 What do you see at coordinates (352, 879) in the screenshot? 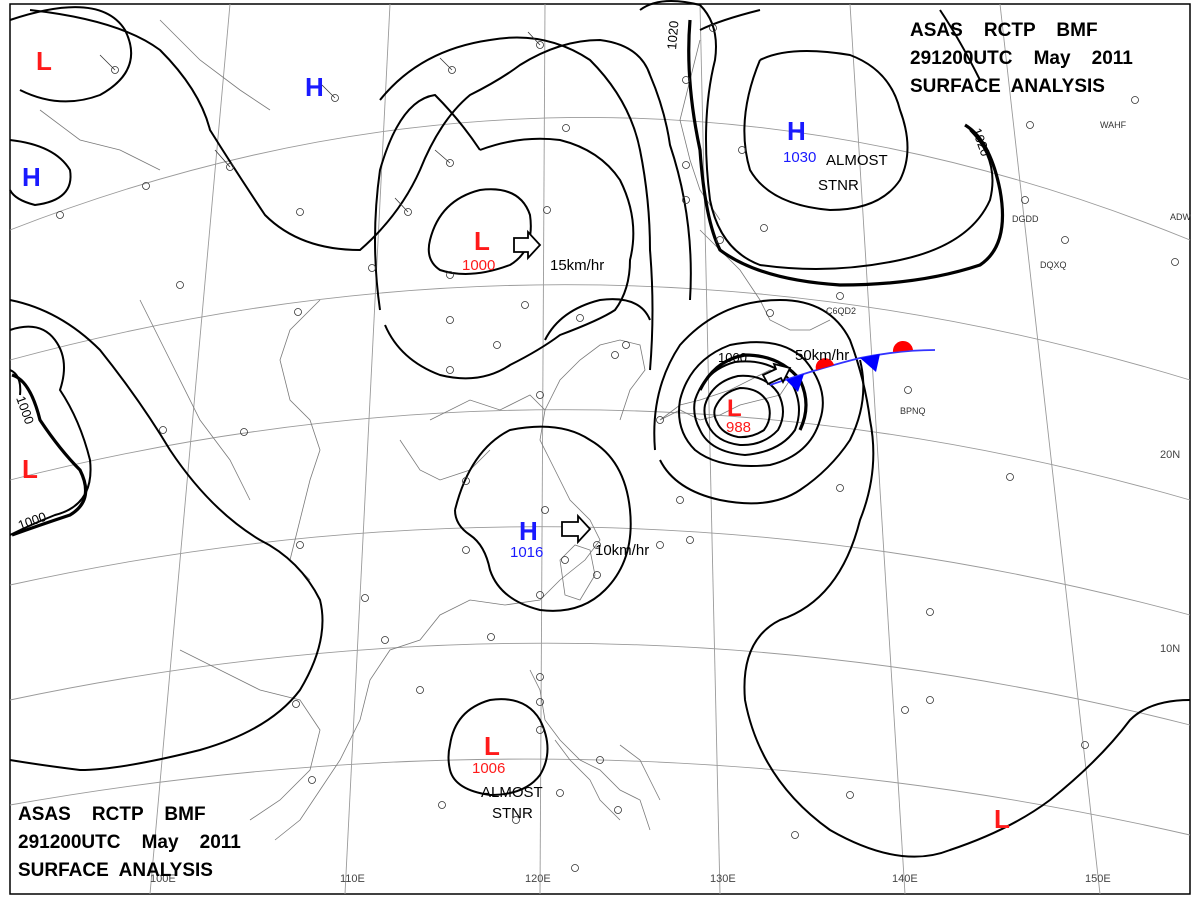
I see `longitude-label: 110E` at bounding box center [352, 879].